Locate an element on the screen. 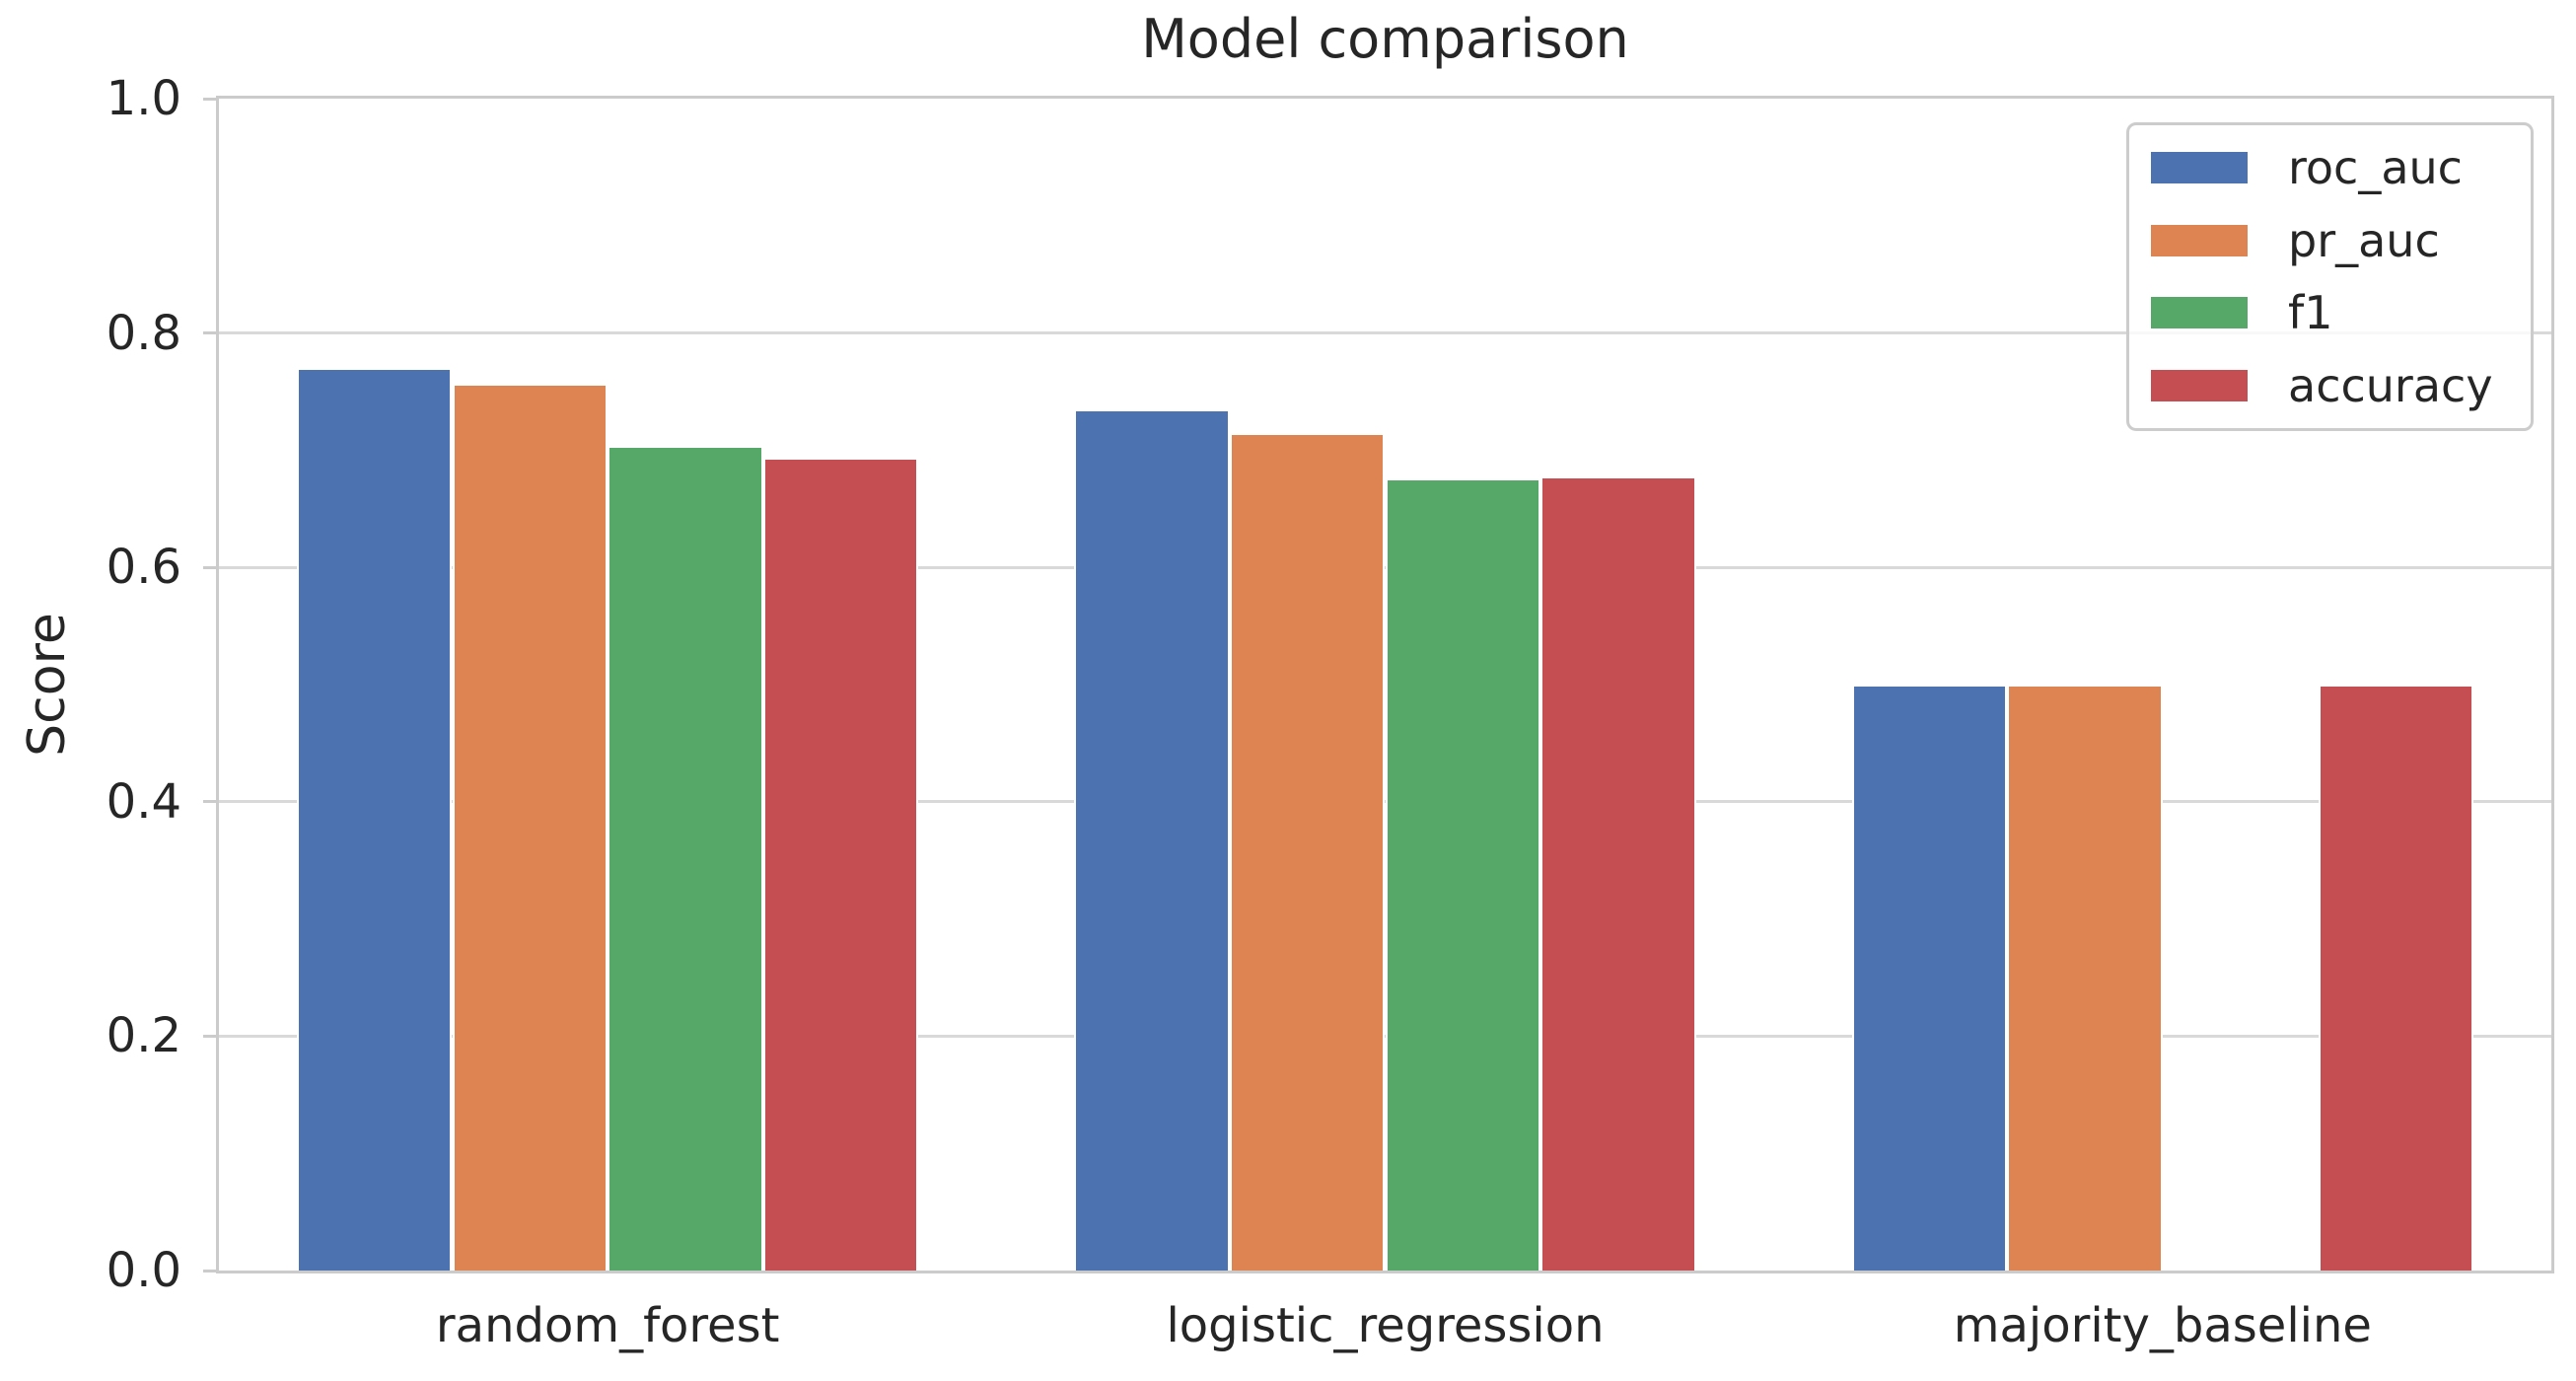 The width and height of the screenshot is (2576, 1381). y-tick-label-0.4: 0.4 is located at coordinates (143, 801).